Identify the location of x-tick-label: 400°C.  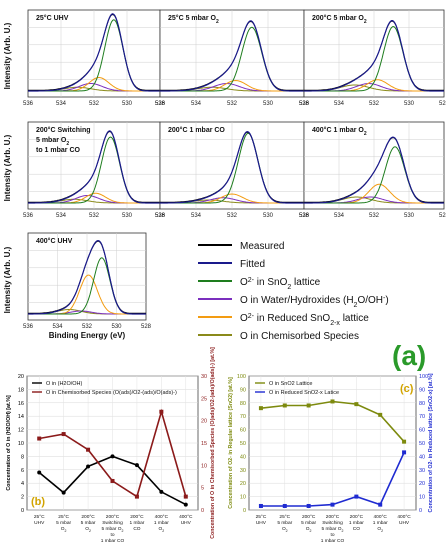
(162, 517).